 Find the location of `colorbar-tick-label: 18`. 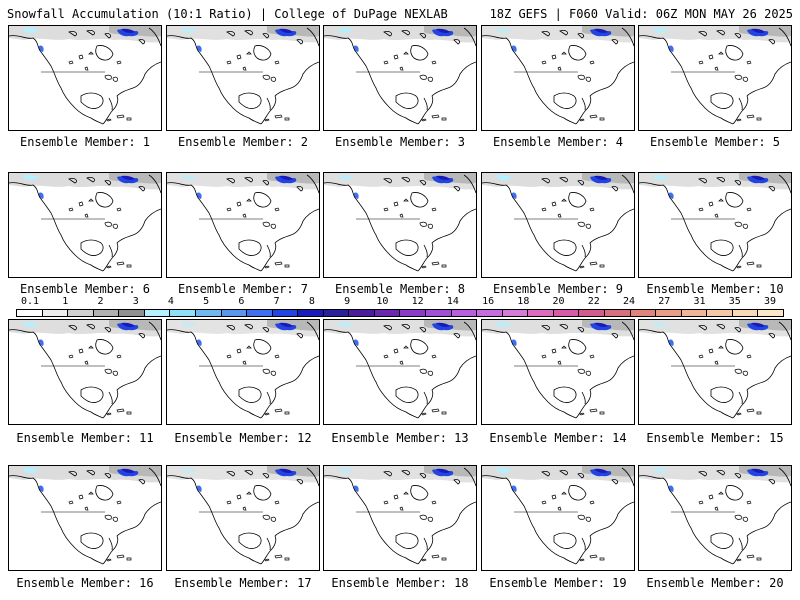

colorbar-tick-label: 18 is located at coordinates (523, 301).